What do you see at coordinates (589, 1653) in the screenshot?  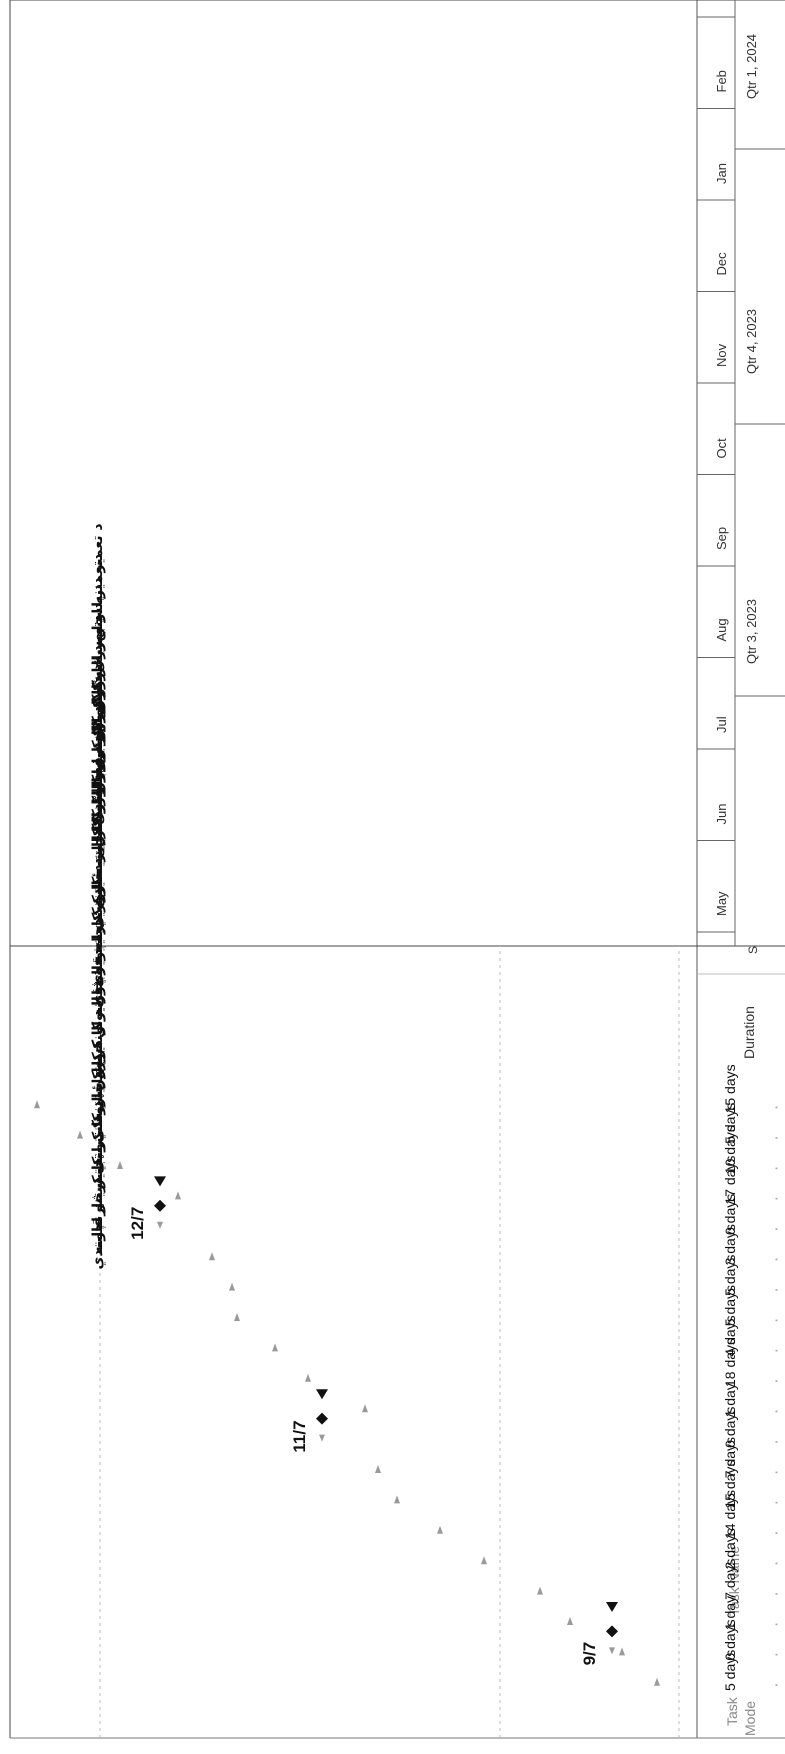 I see `milestone-label: 9/7` at bounding box center [589, 1653].